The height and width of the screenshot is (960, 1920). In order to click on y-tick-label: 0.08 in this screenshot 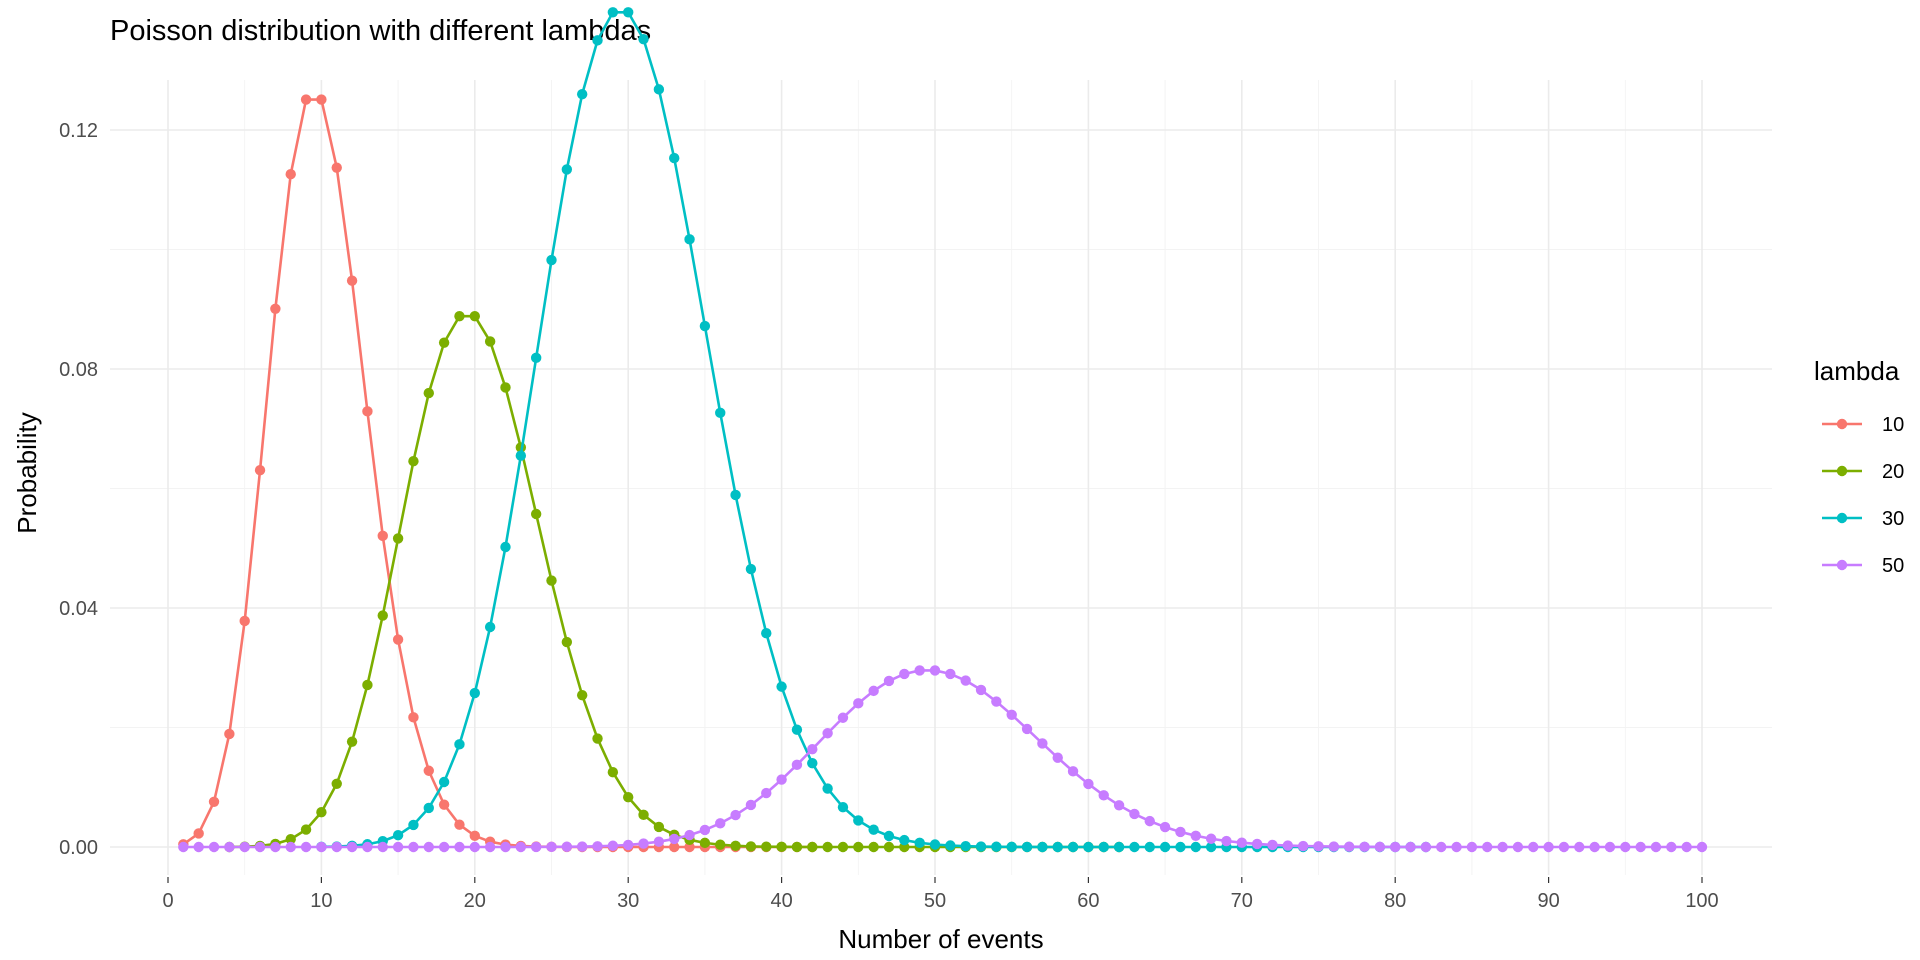, I will do `click(78, 370)`.